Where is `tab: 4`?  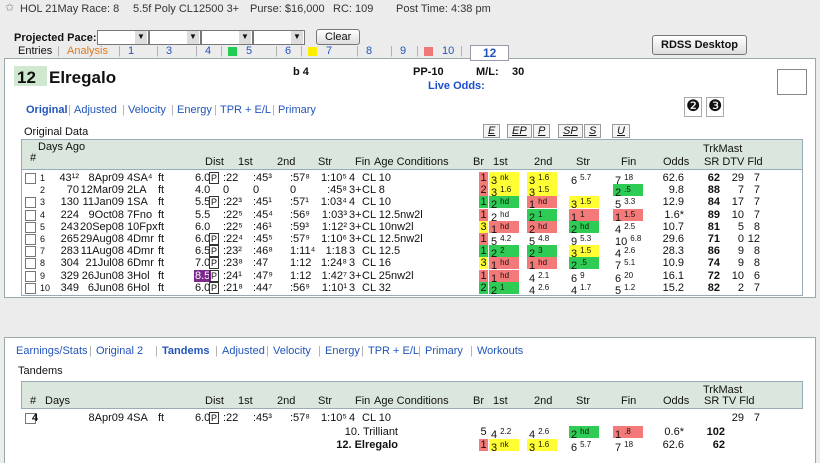 tab: 4 is located at coordinates (208, 51).